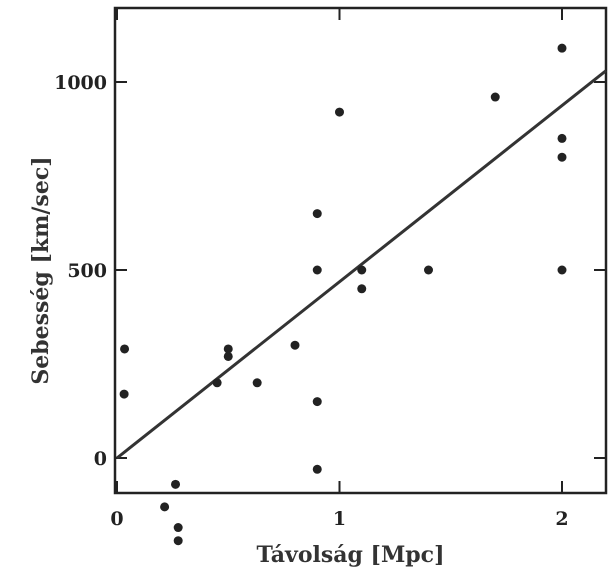 Image resolution: width=609 pixels, height=569 pixels. I want to click on y-tick-label: 500, so click(87, 271).